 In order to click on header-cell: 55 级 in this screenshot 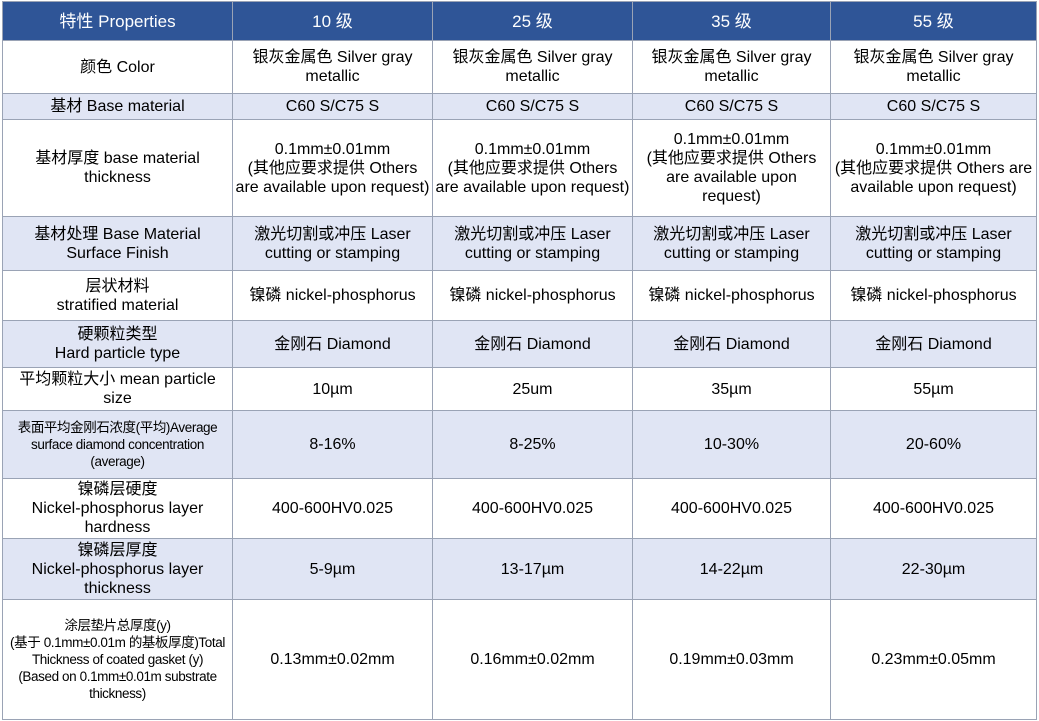, I will do `click(933, 21)`.